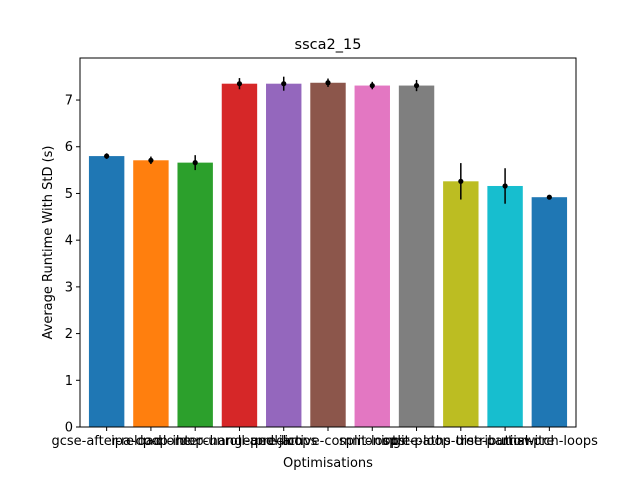 The width and height of the screenshot is (640, 480). Describe the element at coordinates (69, 428) in the screenshot. I see `y-tick-label: 0` at that location.